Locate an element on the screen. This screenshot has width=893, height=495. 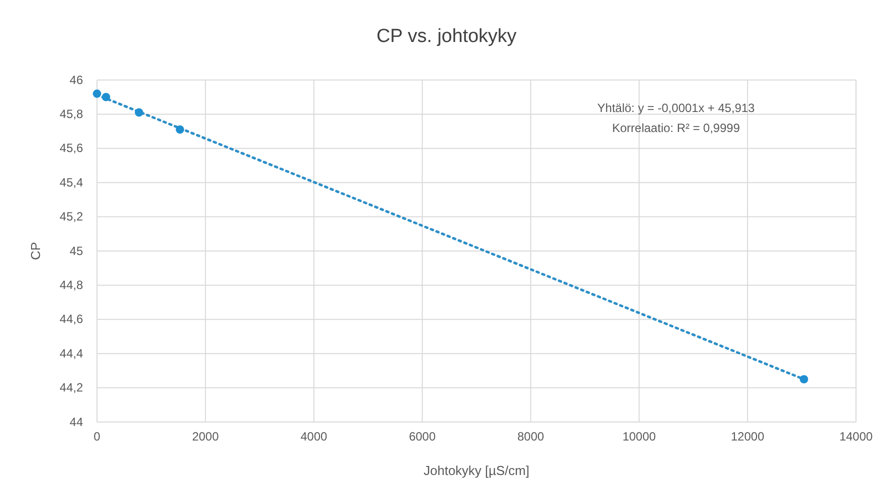
y-tick-label: 44,4 is located at coordinates (72, 353).